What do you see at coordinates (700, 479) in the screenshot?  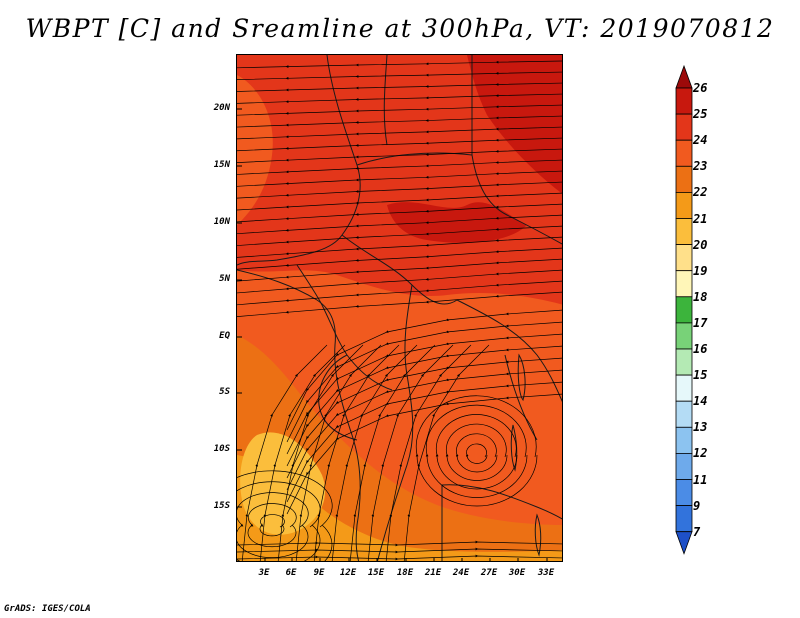 I see `colorbar-label: 11` at bounding box center [700, 479].